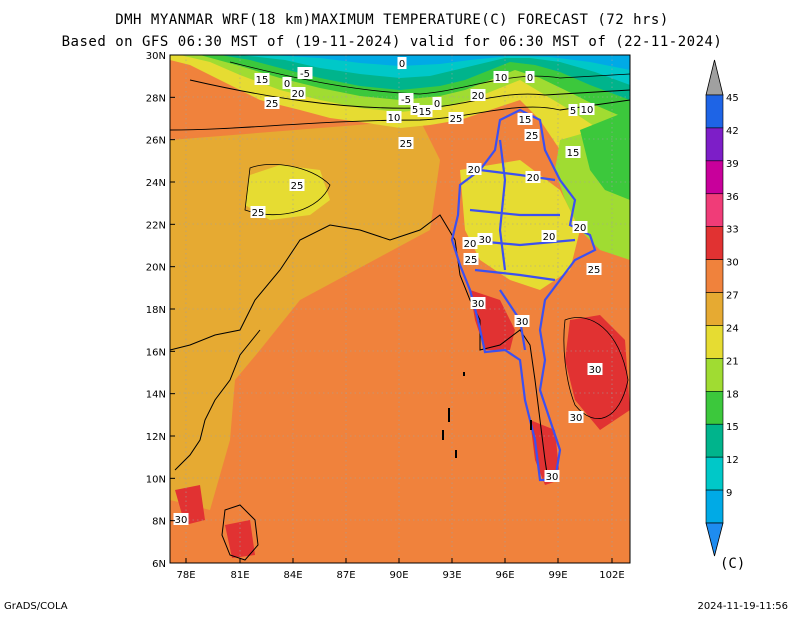 This screenshot has height=618, width=800. What do you see at coordinates (732, 361) in the screenshot?
I see `colorbar-level-label: 21` at bounding box center [732, 361].